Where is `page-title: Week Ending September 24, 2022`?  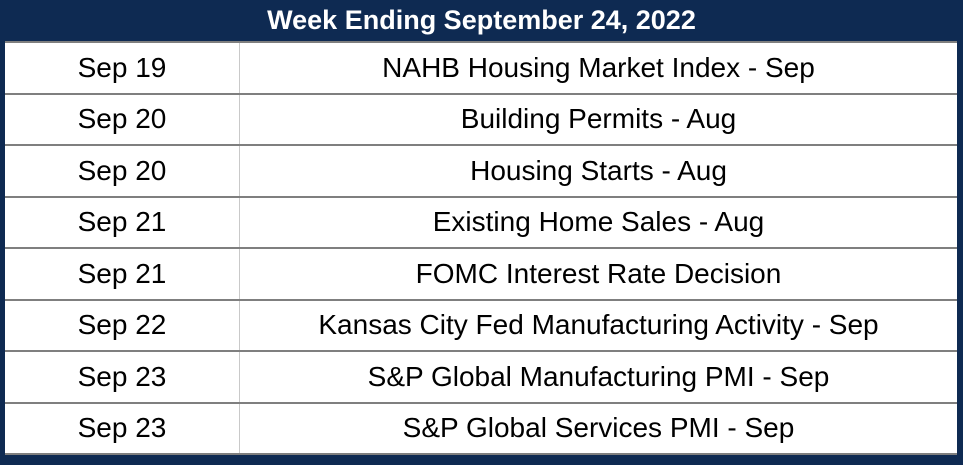
page-title: Week Ending September 24, 2022 is located at coordinates (481, 20).